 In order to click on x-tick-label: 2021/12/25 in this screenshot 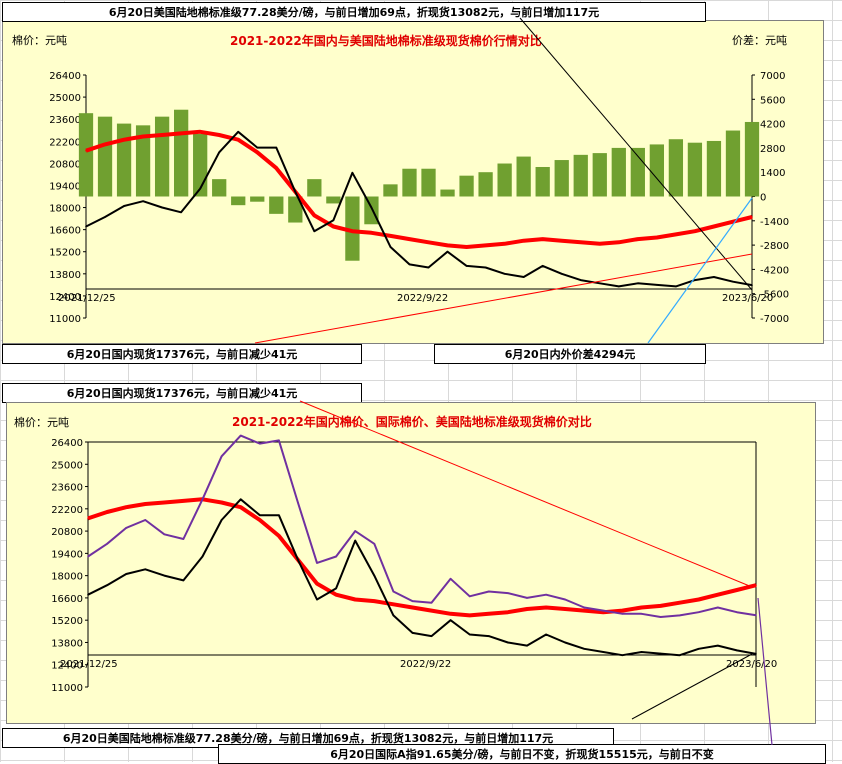, I will do `click(89, 664)`.